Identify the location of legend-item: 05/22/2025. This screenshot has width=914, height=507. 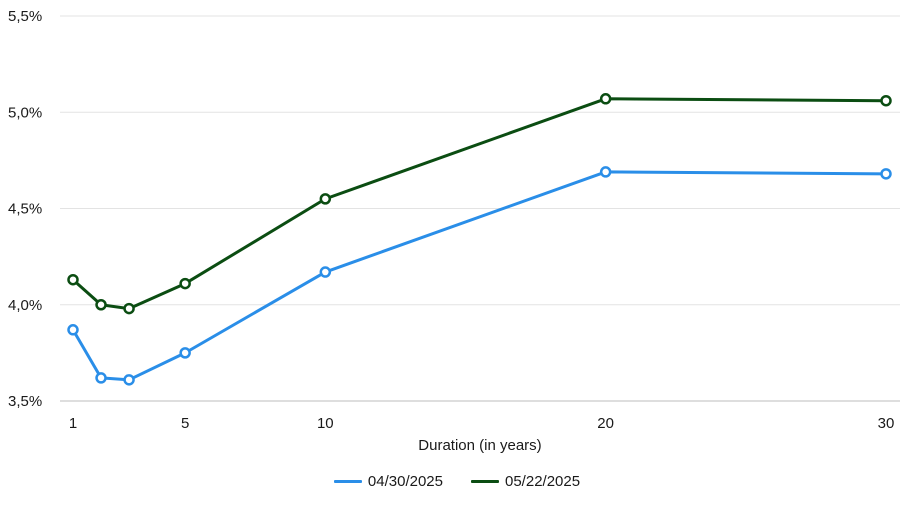
(525, 481).